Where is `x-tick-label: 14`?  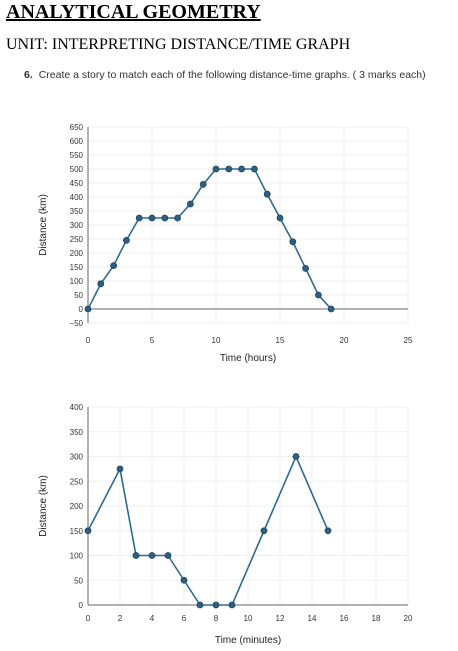 x-tick-label: 14 is located at coordinates (312, 618).